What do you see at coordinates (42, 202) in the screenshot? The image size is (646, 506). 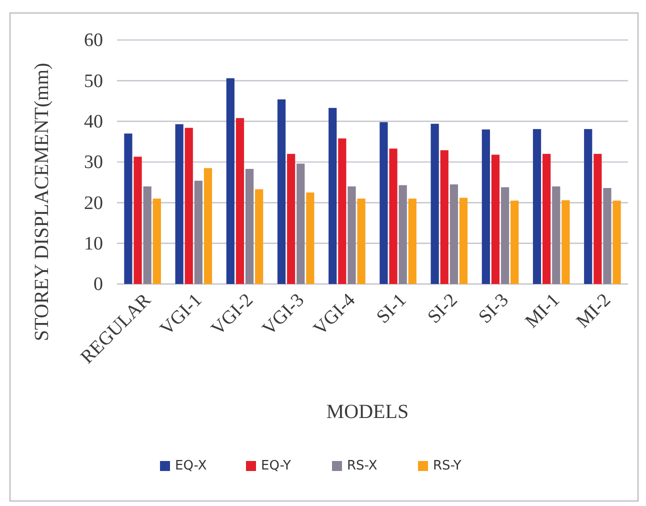 I see `y-axis-title: STOREY DISPLACEMENT(mm)` at bounding box center [42, 202].